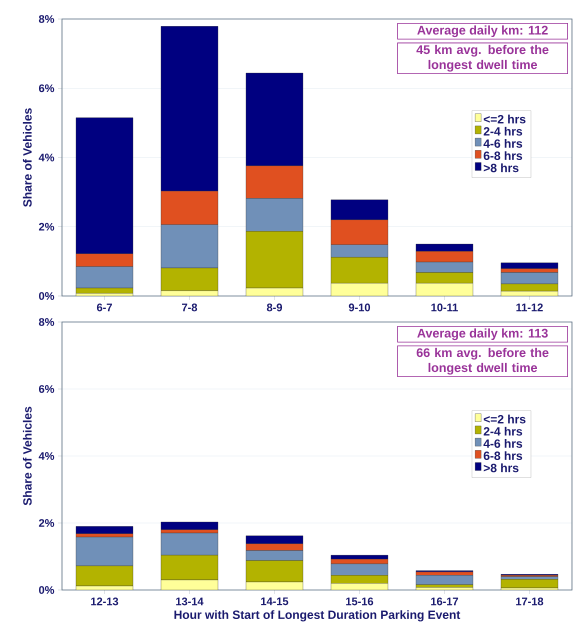  Describe the element at coordinates (444, 602) in the screenshot. I see `x-tick-label: 16-17` at that location.